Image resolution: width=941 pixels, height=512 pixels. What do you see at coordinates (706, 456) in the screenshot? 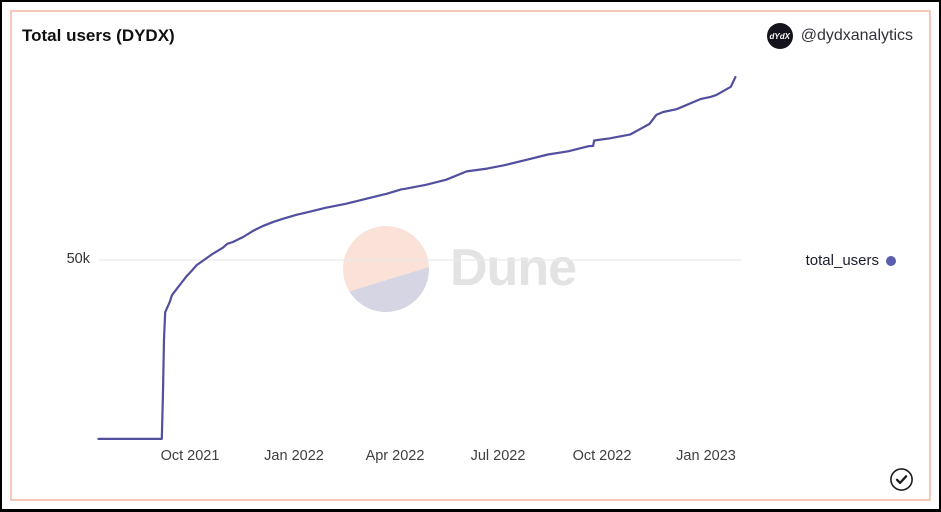
I see `x-axis-tick: Jan 2023` at bounding box center [706, 456].